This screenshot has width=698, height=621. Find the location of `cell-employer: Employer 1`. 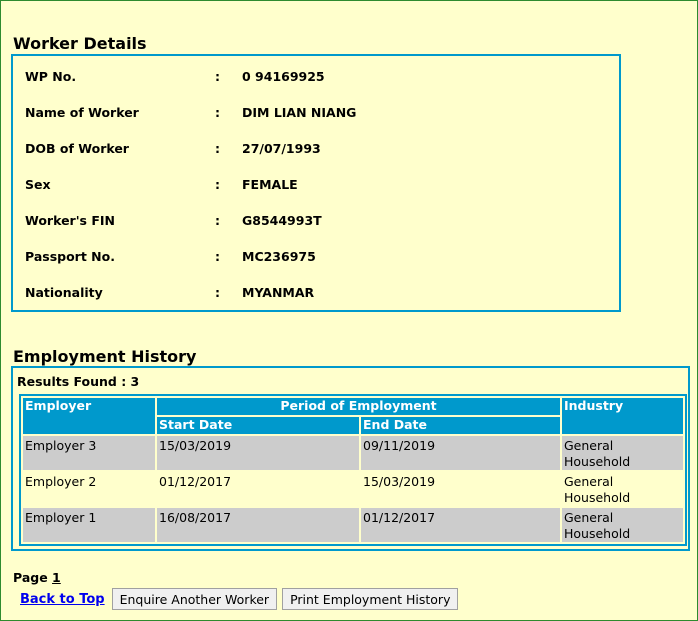

cell-employer: Employer 1 is located at coordinates (89, 525).